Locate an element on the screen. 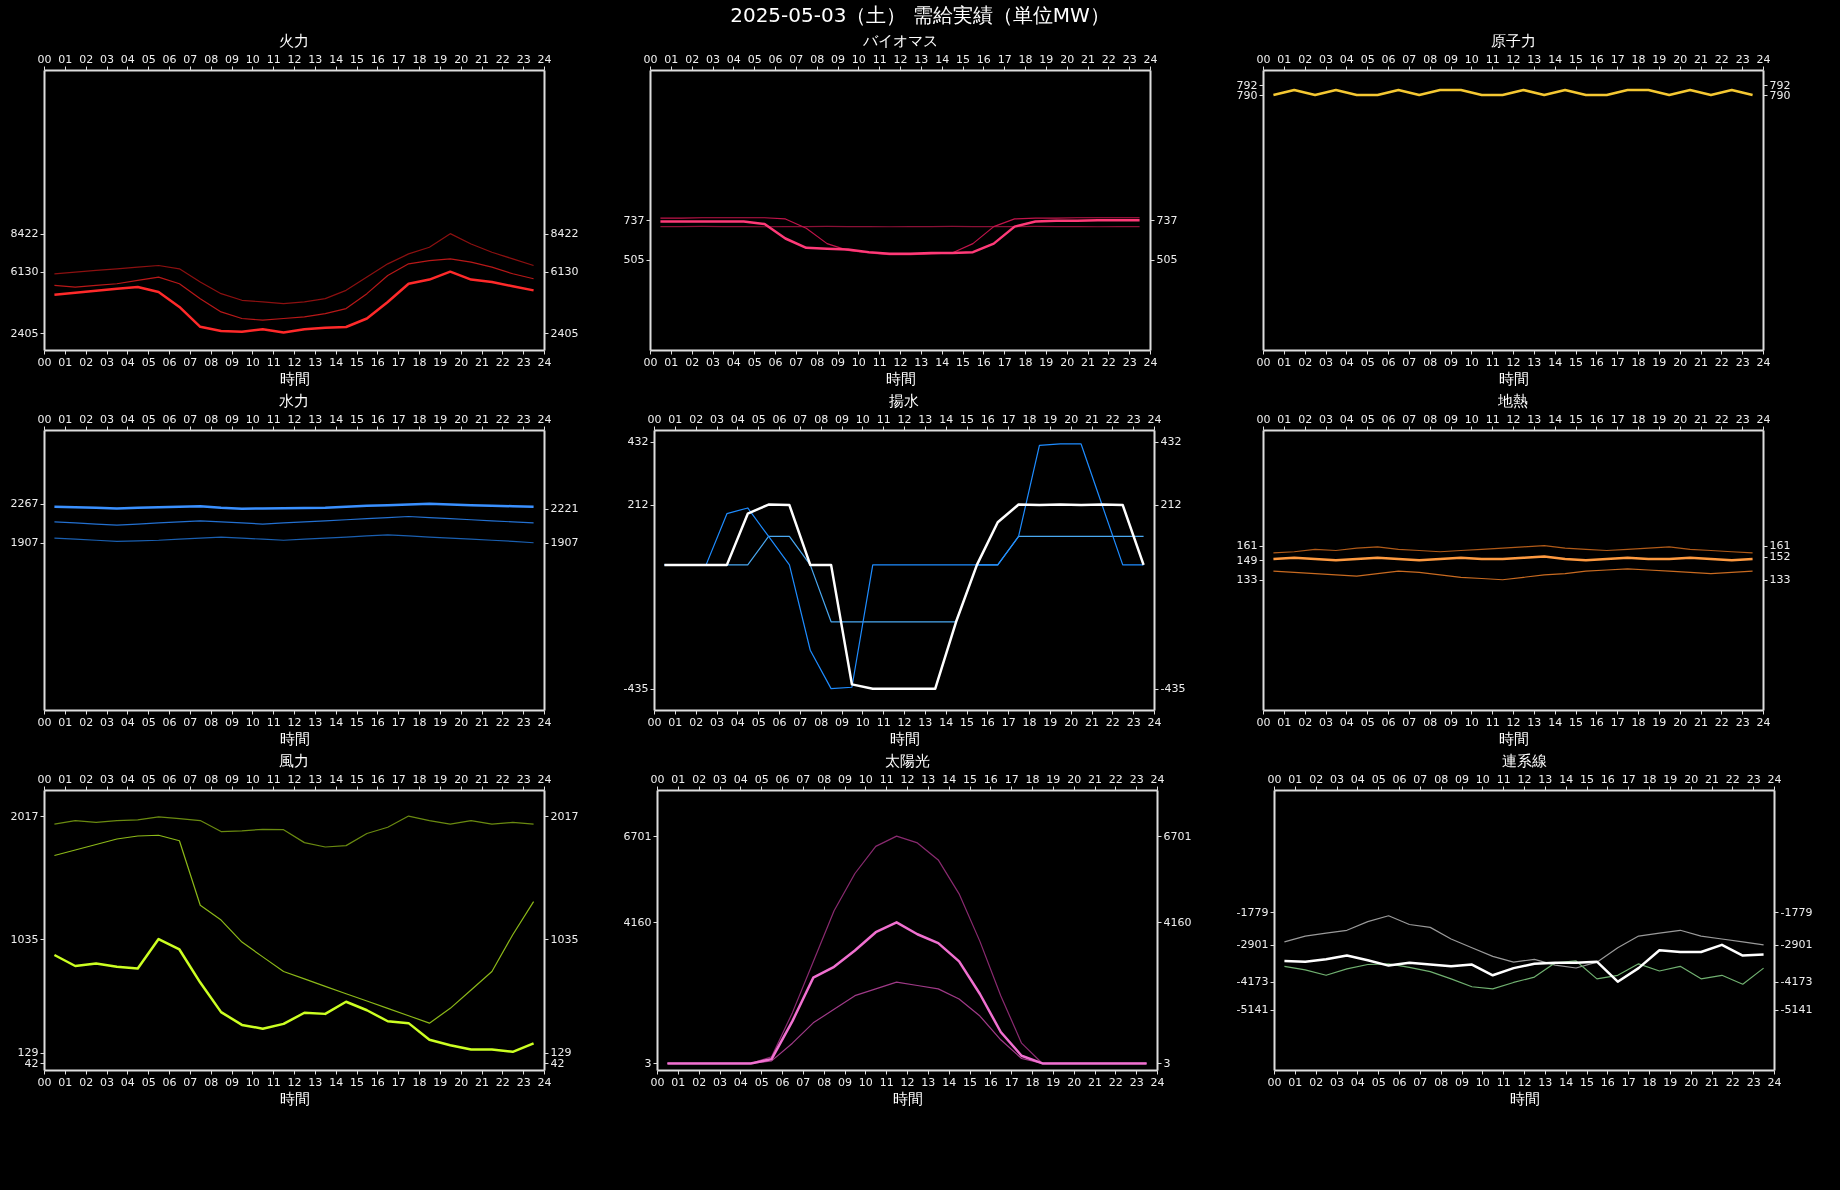 The image size is (1840, 1190). y2-tick-label: 4160 is located at coordinates (1177, 922).